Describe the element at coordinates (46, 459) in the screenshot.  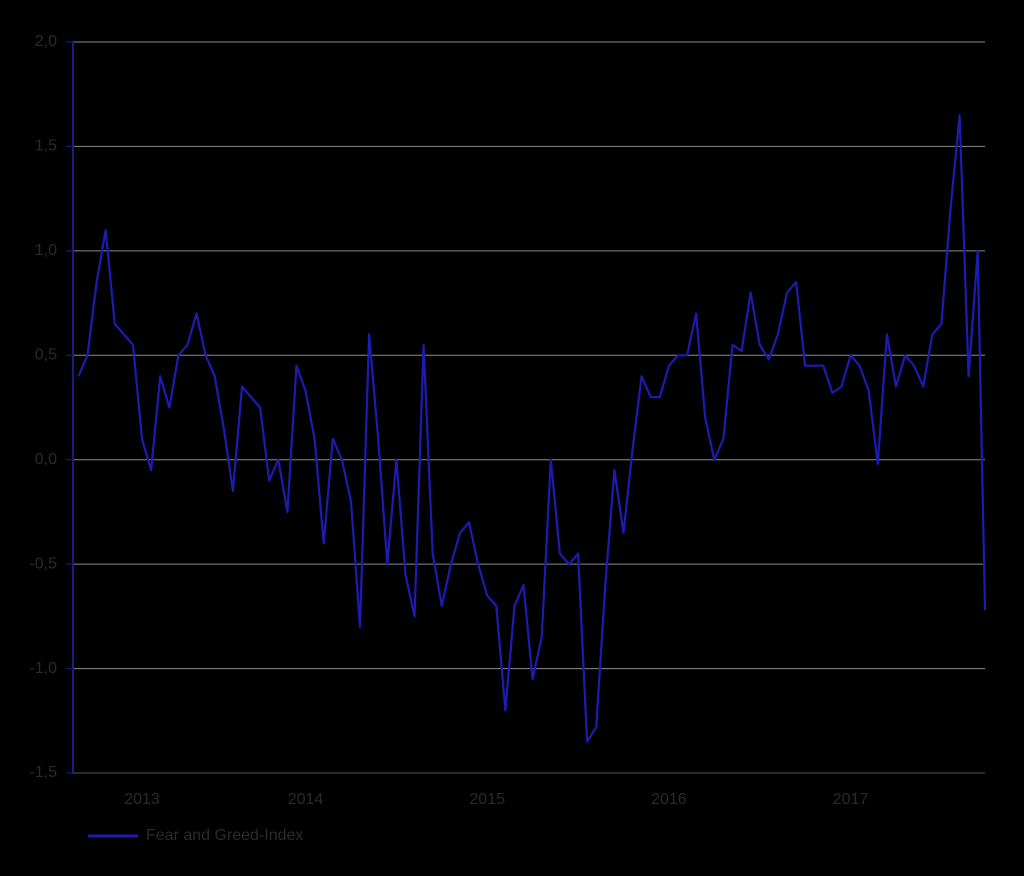
I see `y-tick-label: 0,0` at that location.